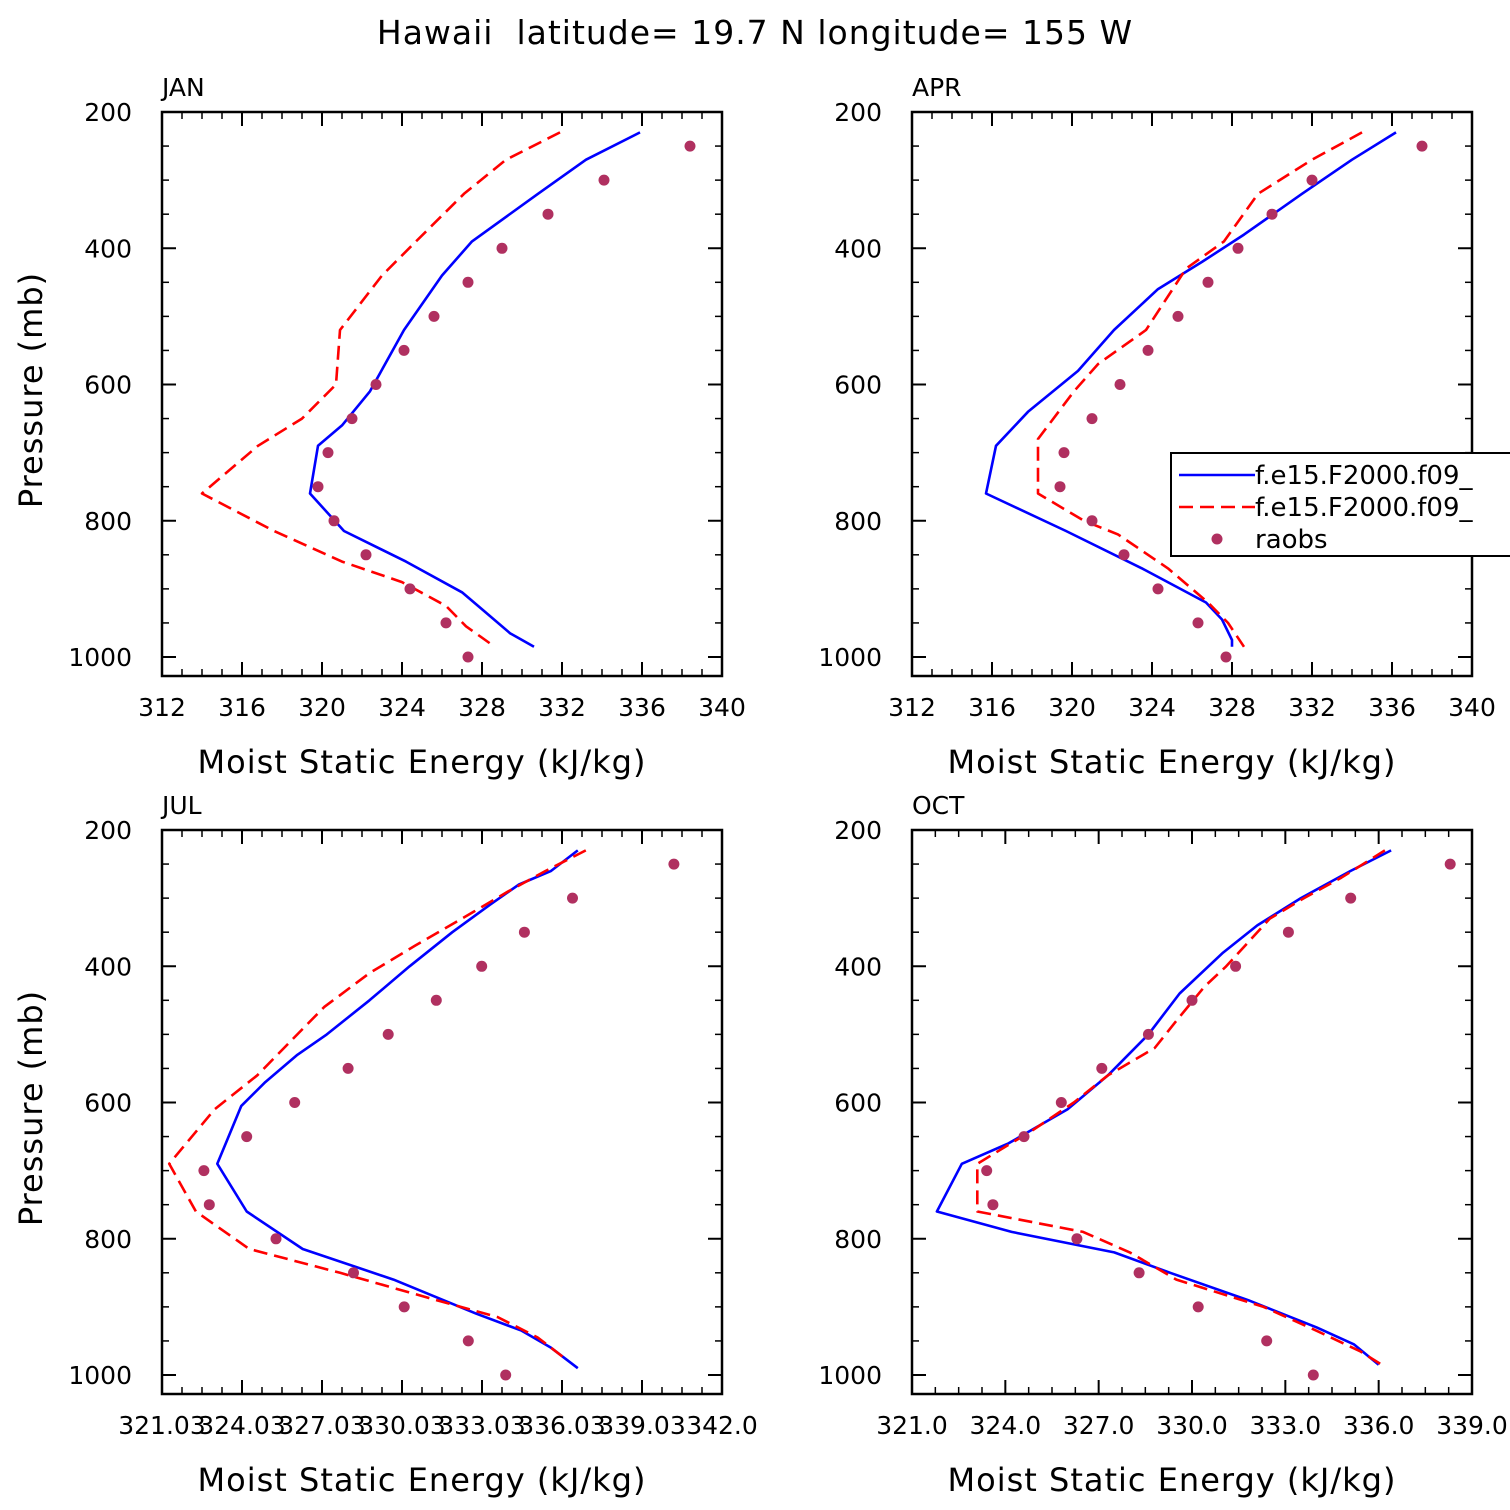 This screenshot has height=1510, width=1510. What do you see at coordinates (182, 87) in the screenshot?
I see `panel-title: JAN` at bounding box center [182, 87].